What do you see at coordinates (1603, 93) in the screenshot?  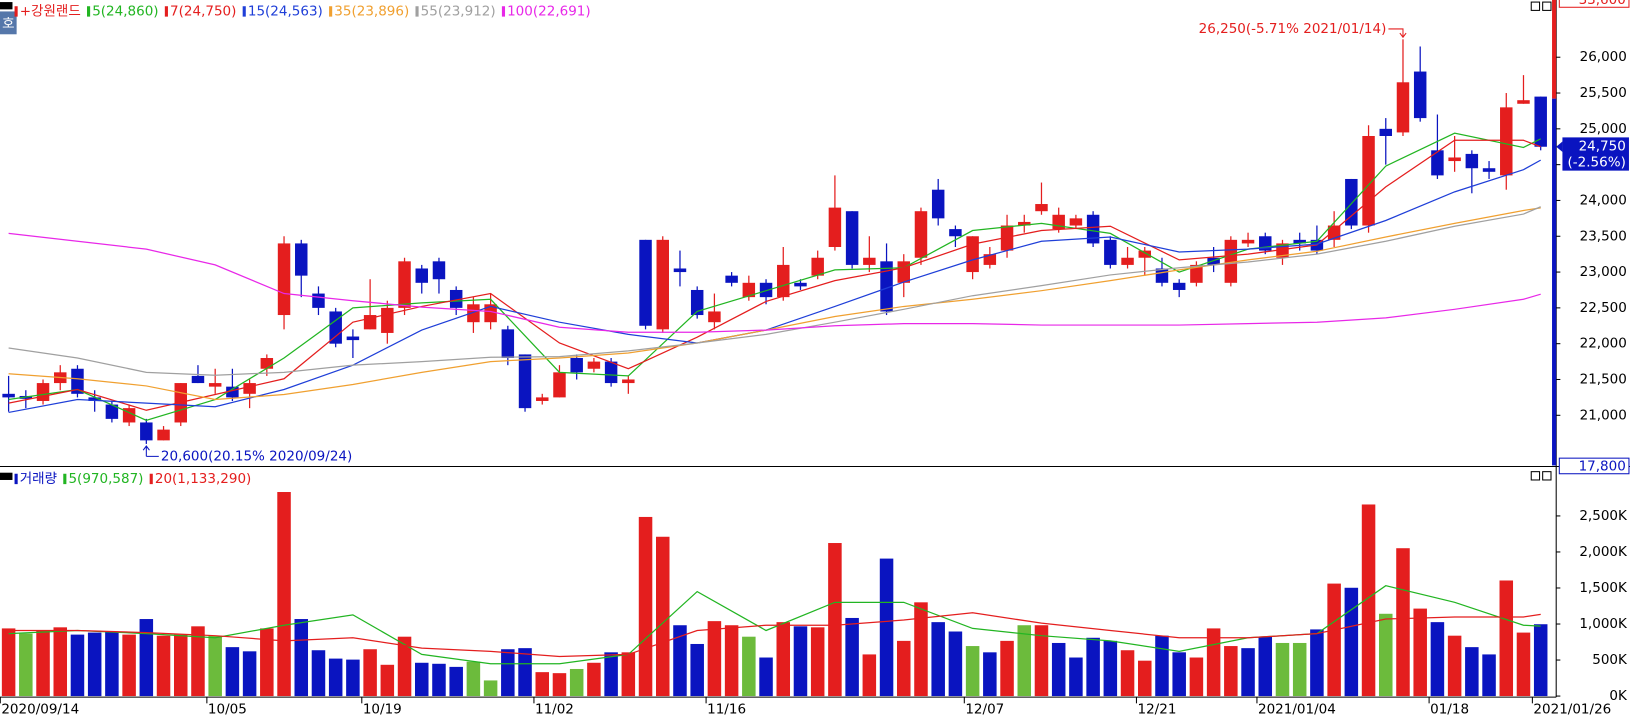 I see `y-tick-label: 25,500` at bounding box center [1603, 93].